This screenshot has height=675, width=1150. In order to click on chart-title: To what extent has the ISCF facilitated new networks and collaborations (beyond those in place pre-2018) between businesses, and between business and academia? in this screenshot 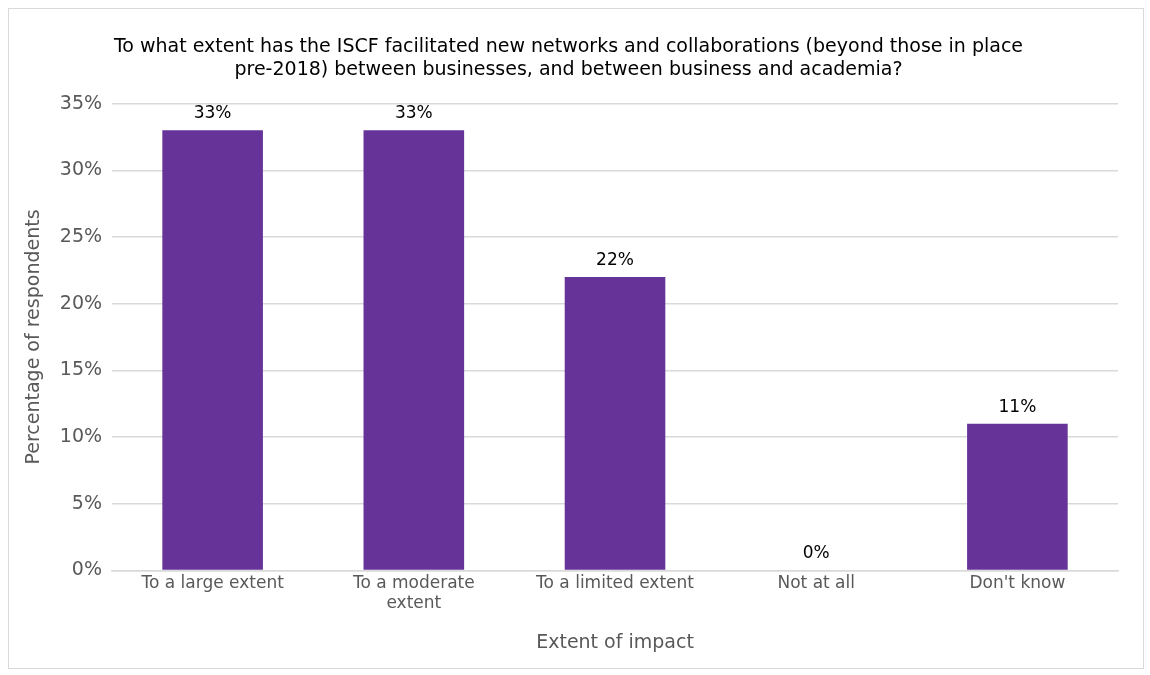, I will do `click(568, 57)`.